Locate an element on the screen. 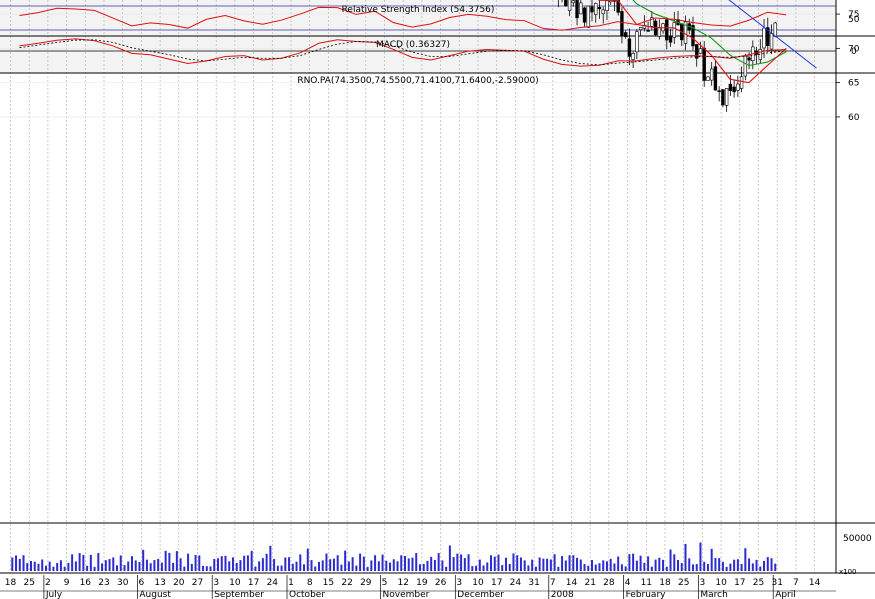 The width and height of the screenshot is (875, 599). day-tick-label: 31 is located at coordinates (776, 583).